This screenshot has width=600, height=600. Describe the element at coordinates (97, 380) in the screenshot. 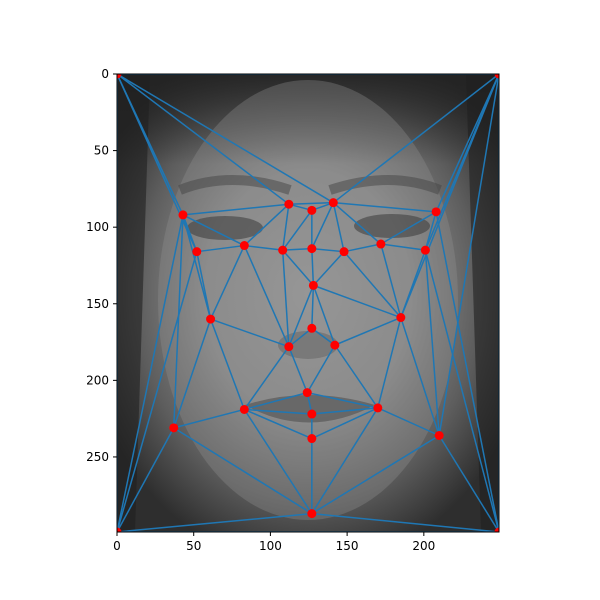

I see `y-tick-label: 200` at that location.